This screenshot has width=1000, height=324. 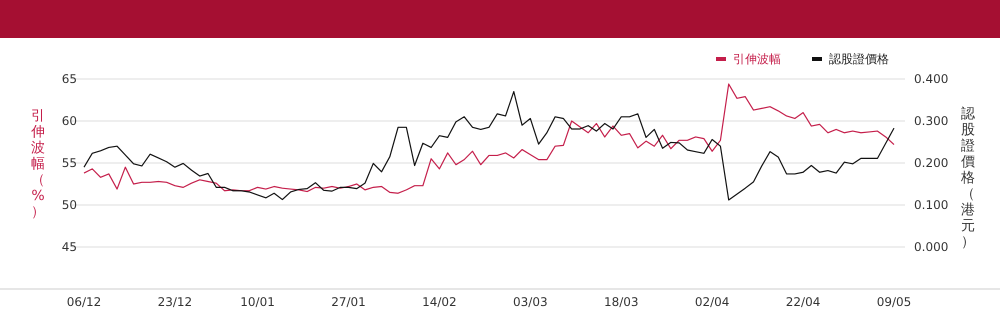 What do you see at coordinates (968, 178) in the screenshot?
I see `text: 認股證價格（港元）` at bounding box center [968, 178].